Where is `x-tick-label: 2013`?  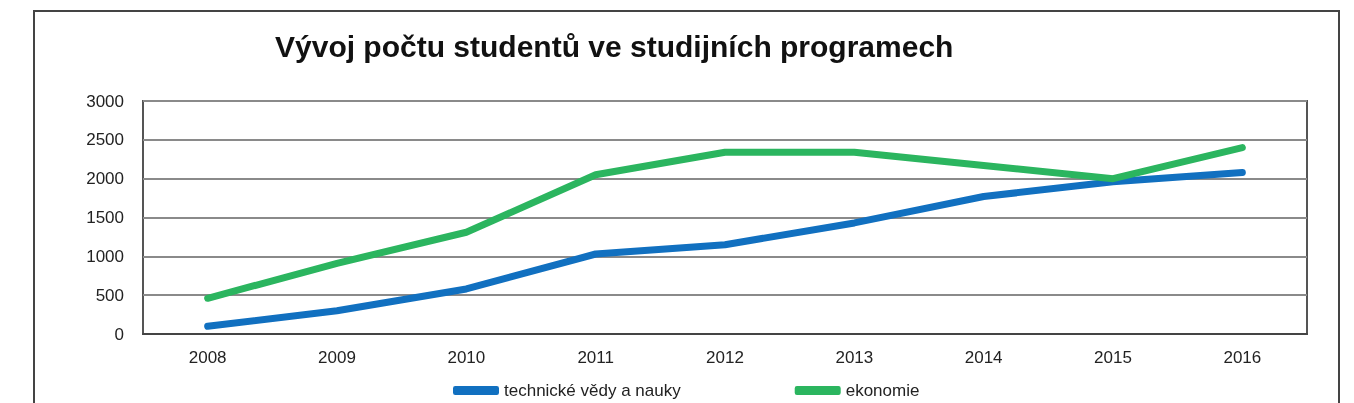 x-tick-label: 2013 is located at coordinates (854, 357).